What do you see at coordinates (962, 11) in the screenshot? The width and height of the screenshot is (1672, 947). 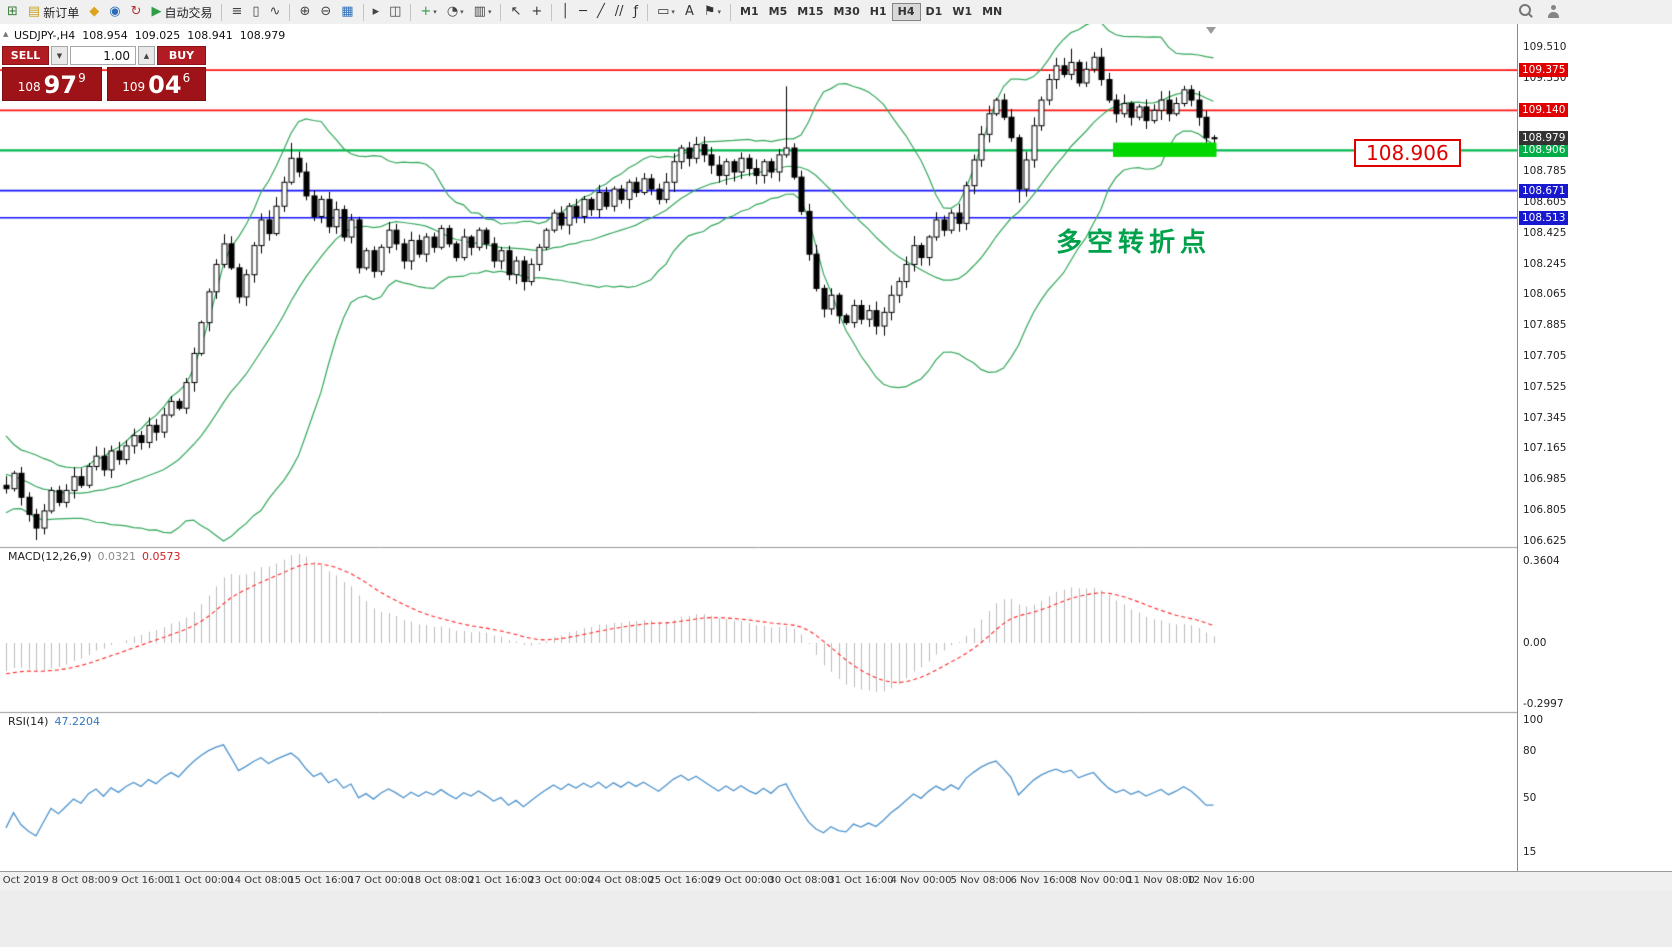 I see `timeframe-w1-button: W1` at bounding box center [962, 11].